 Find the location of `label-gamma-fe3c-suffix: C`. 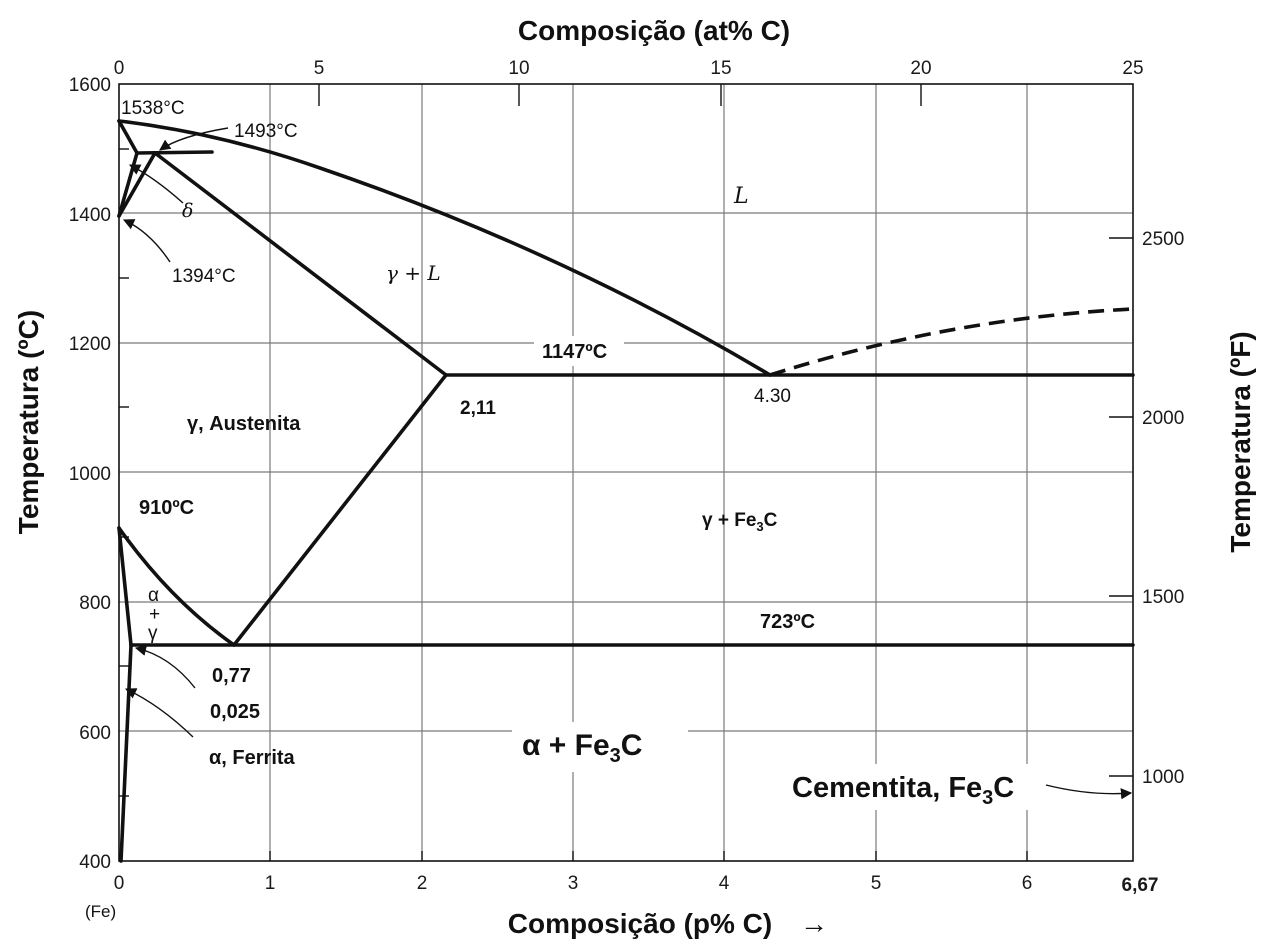

label-gamma-fe3c-suffix: C is located at coordinates (771, 520).